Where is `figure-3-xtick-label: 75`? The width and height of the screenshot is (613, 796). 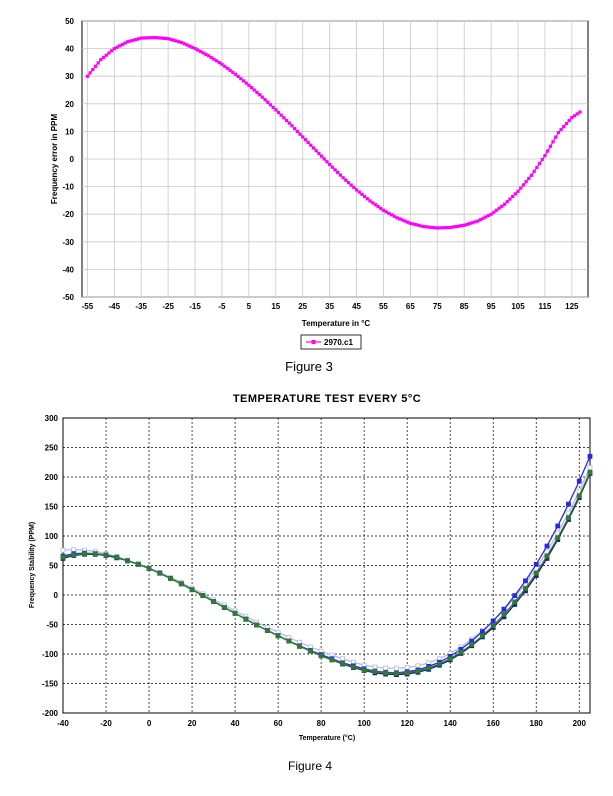 figure-3-xtick-label: 75 is located at coordinates (437, 306).